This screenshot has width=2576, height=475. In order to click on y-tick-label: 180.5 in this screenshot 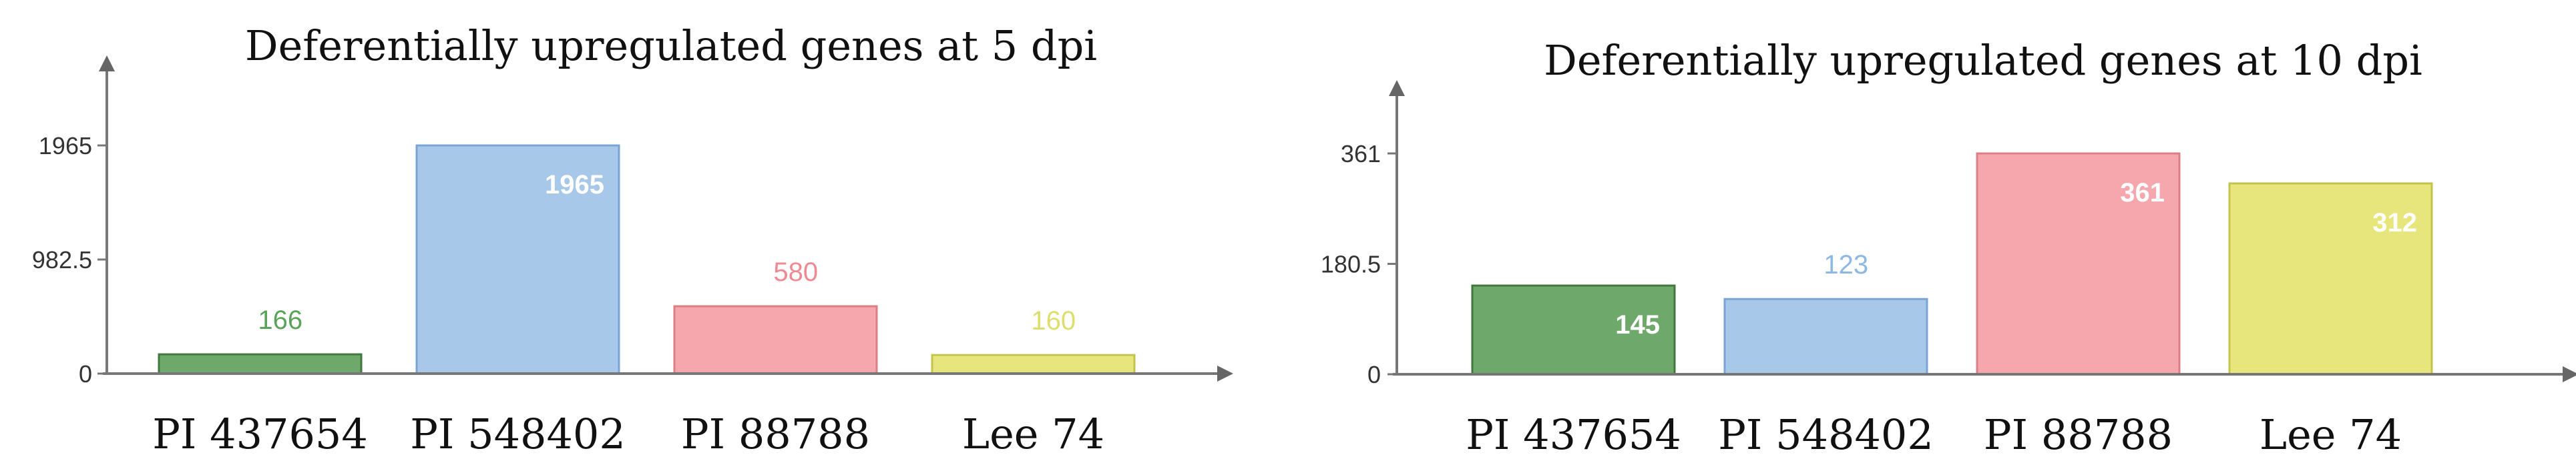, I will do `click(1351, 264)`.